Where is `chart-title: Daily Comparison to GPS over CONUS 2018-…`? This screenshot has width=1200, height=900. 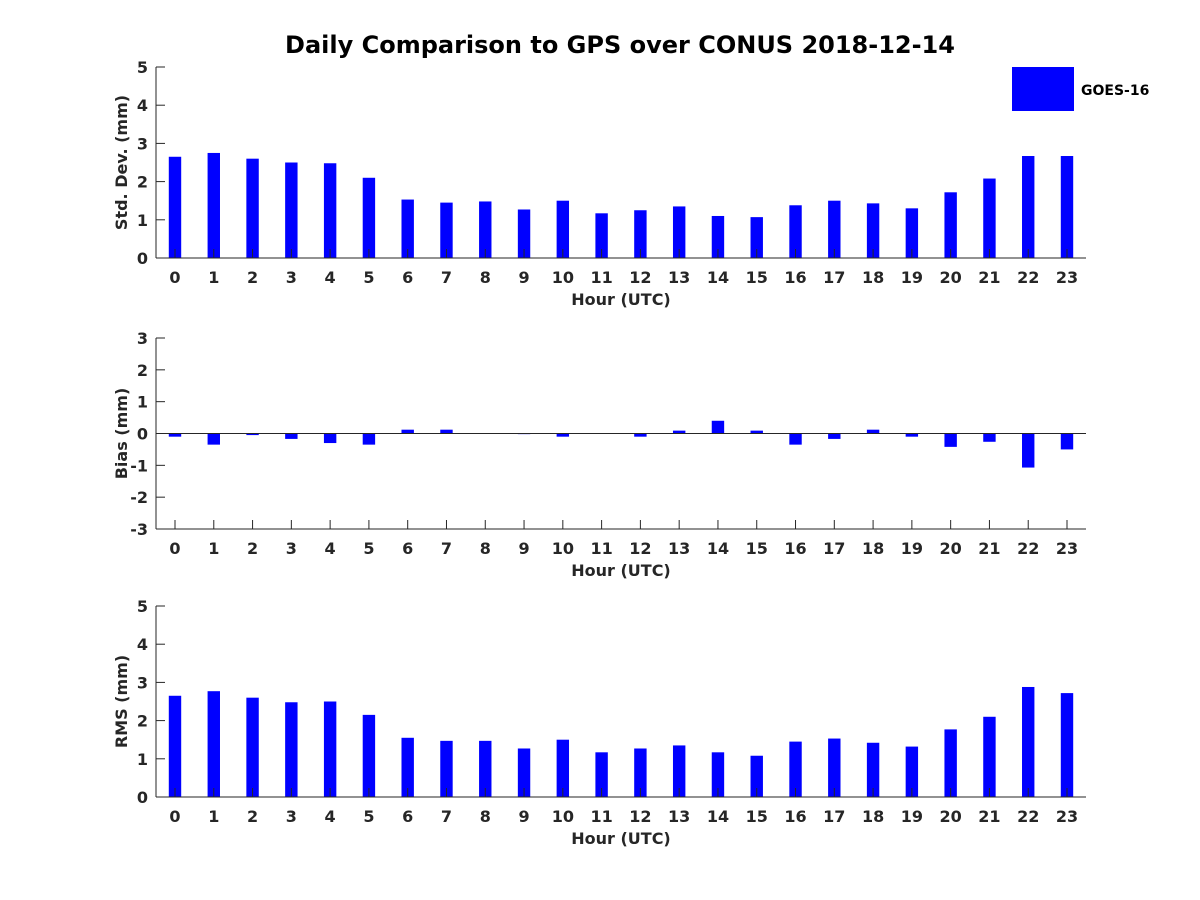
chart-title: Daily Comparison to GPS over CONUS 2018-… is located at coordinates (620, 45).